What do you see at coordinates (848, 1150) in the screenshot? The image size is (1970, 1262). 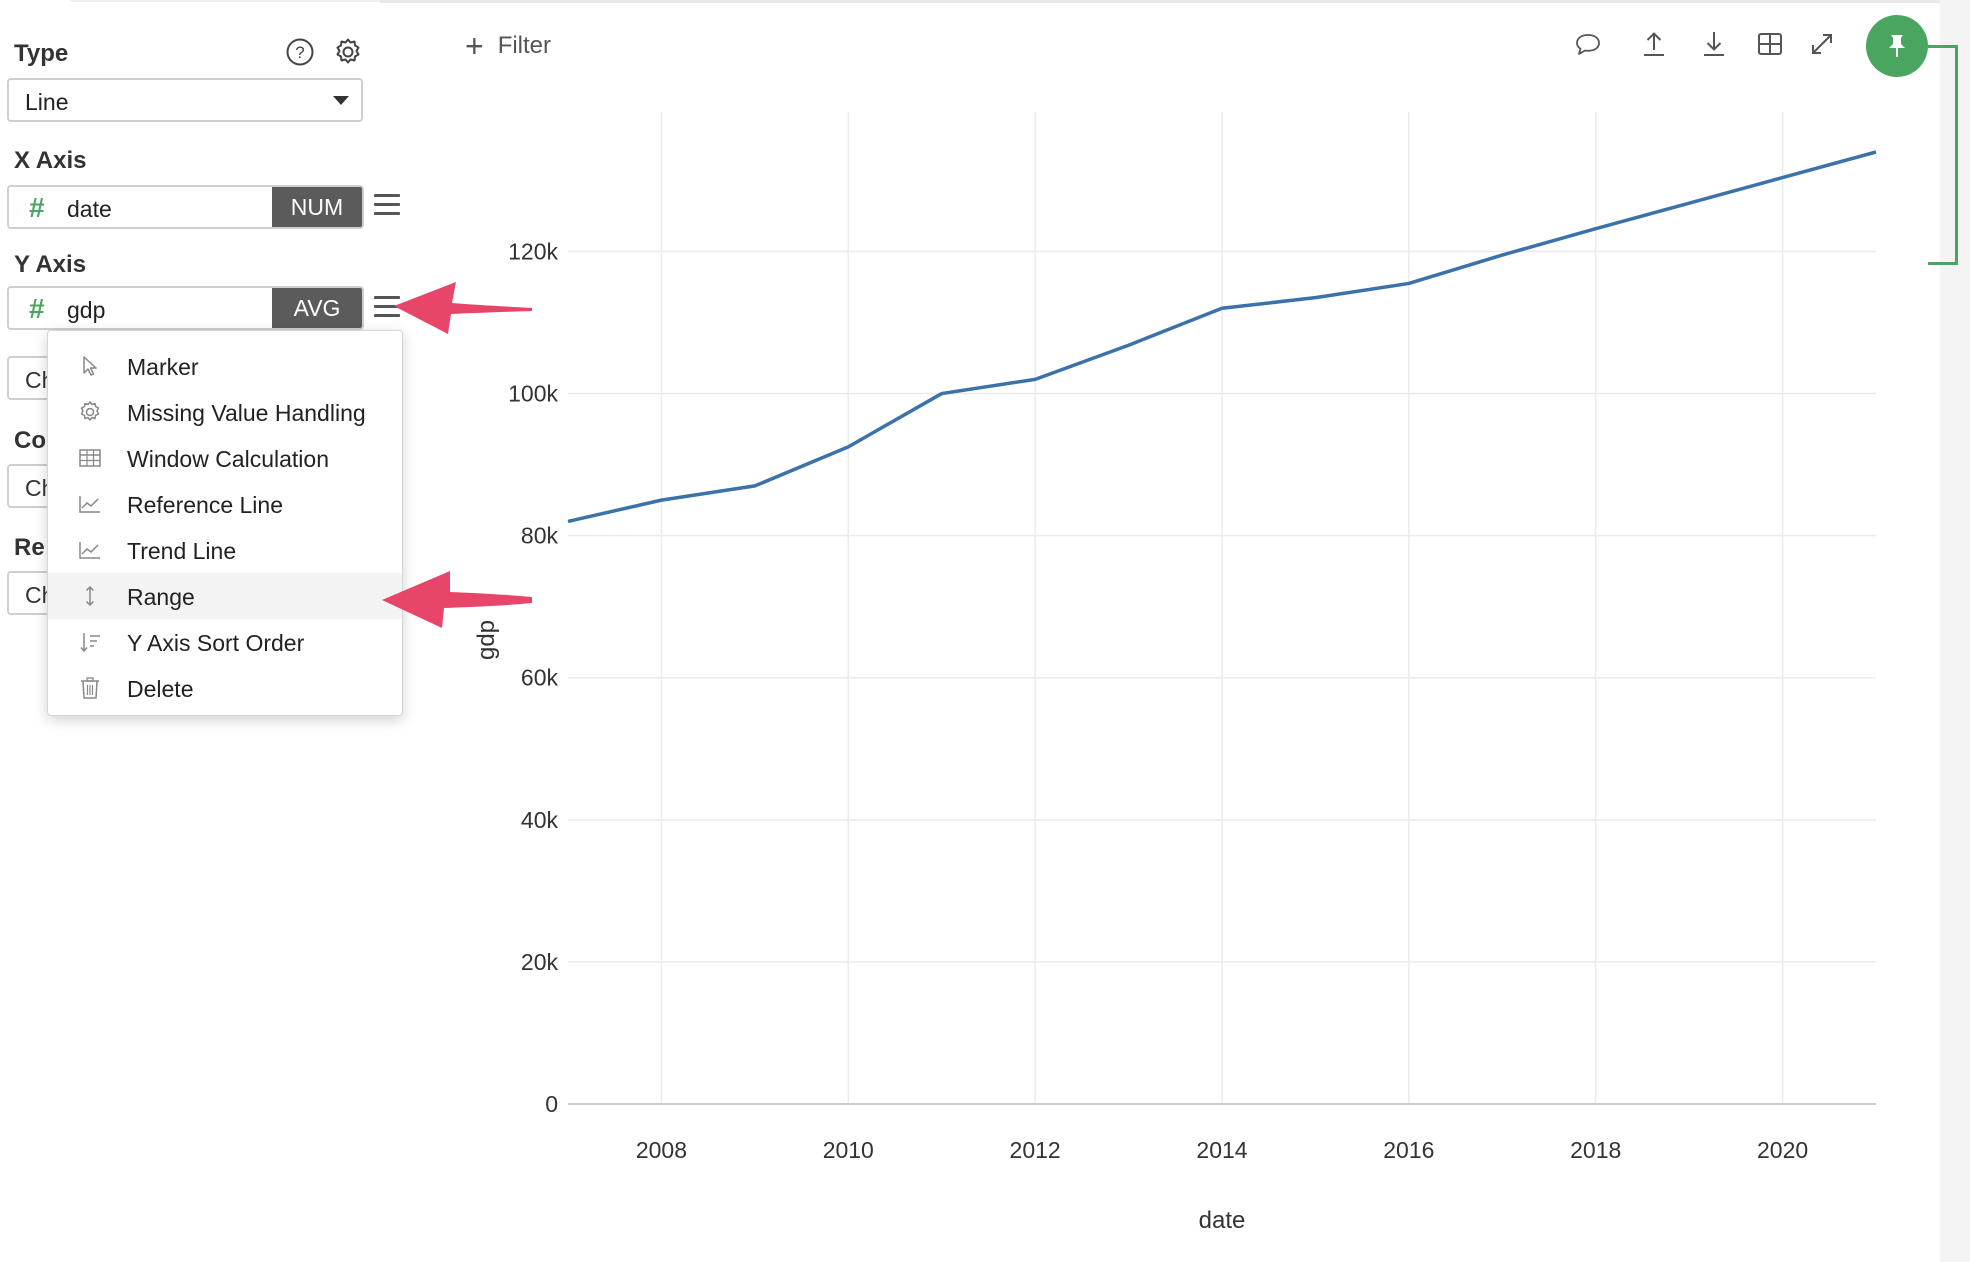 I see `x-tick-label: 2010` at bounding box center [848, 1150].